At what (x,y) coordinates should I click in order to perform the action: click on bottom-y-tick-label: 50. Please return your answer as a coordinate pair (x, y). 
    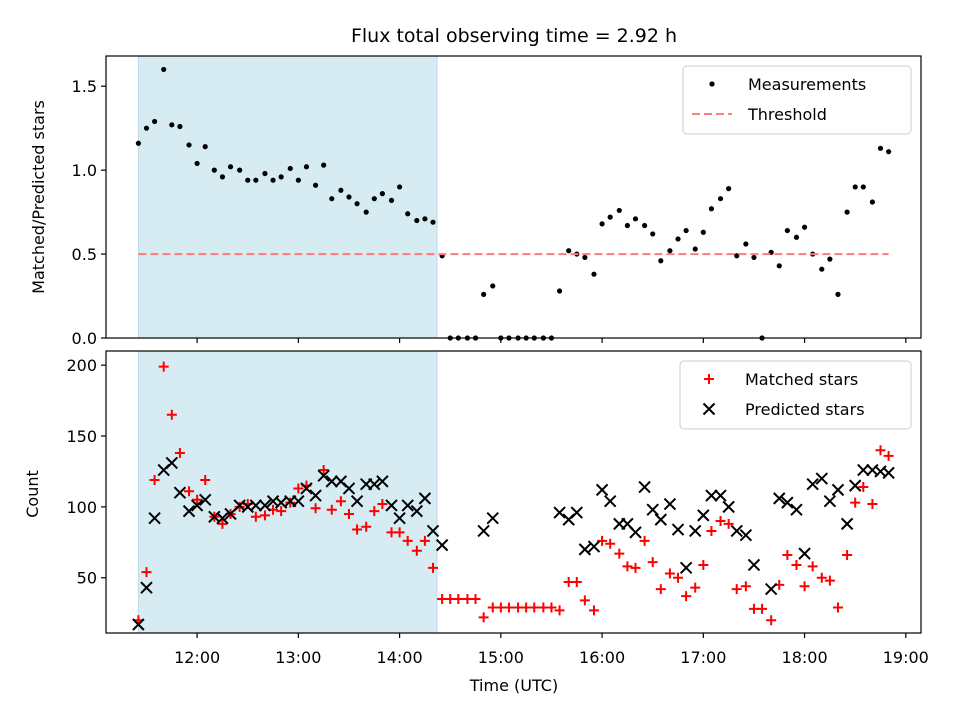
    Looking at the image, I should click on (87, 578).